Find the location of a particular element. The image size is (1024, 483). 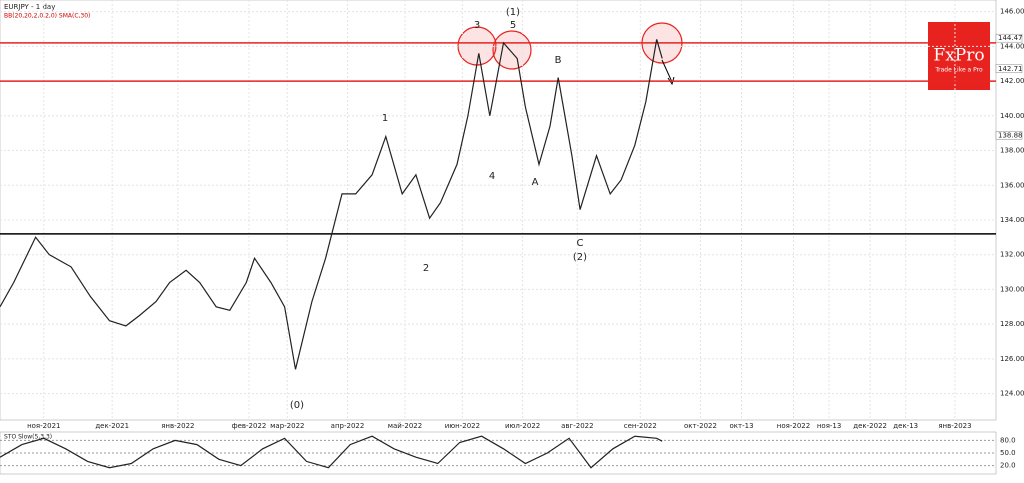

price-label: 142.71 is located at coordinates (1010, 69).